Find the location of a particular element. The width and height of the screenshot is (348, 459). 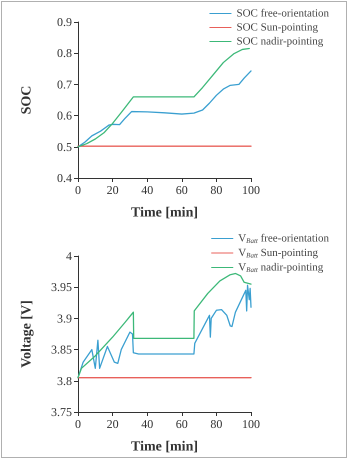

legend-label: SOC nadir-pointing is located at coordinates (280, 42).